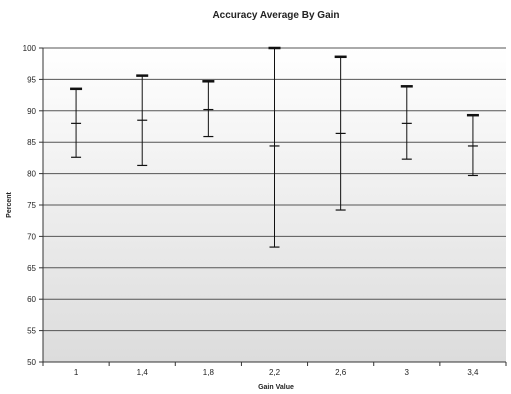  What do you see at coordinates (473, 372) in the screenshot?
I see `x-tick-label: 3,4` at bounding box center [473, 372].